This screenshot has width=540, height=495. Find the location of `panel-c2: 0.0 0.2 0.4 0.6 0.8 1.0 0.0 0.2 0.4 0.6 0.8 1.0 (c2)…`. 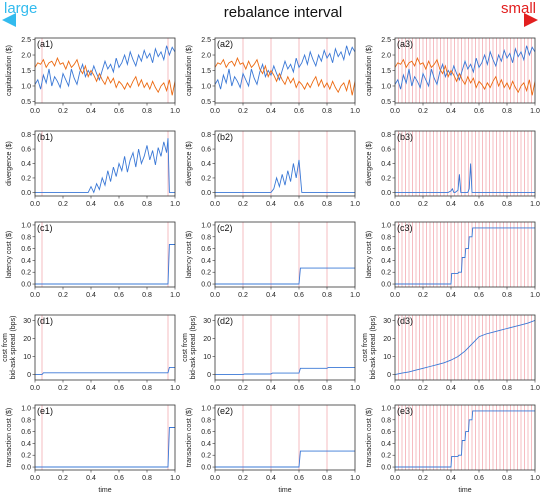

panel-c2: 0.0 0.2 0.4 0.6 0.8 1.0 0.0 0.2 0.4 0.6 0.8 1.0 (c2)… is located at coordinates (273, 260).